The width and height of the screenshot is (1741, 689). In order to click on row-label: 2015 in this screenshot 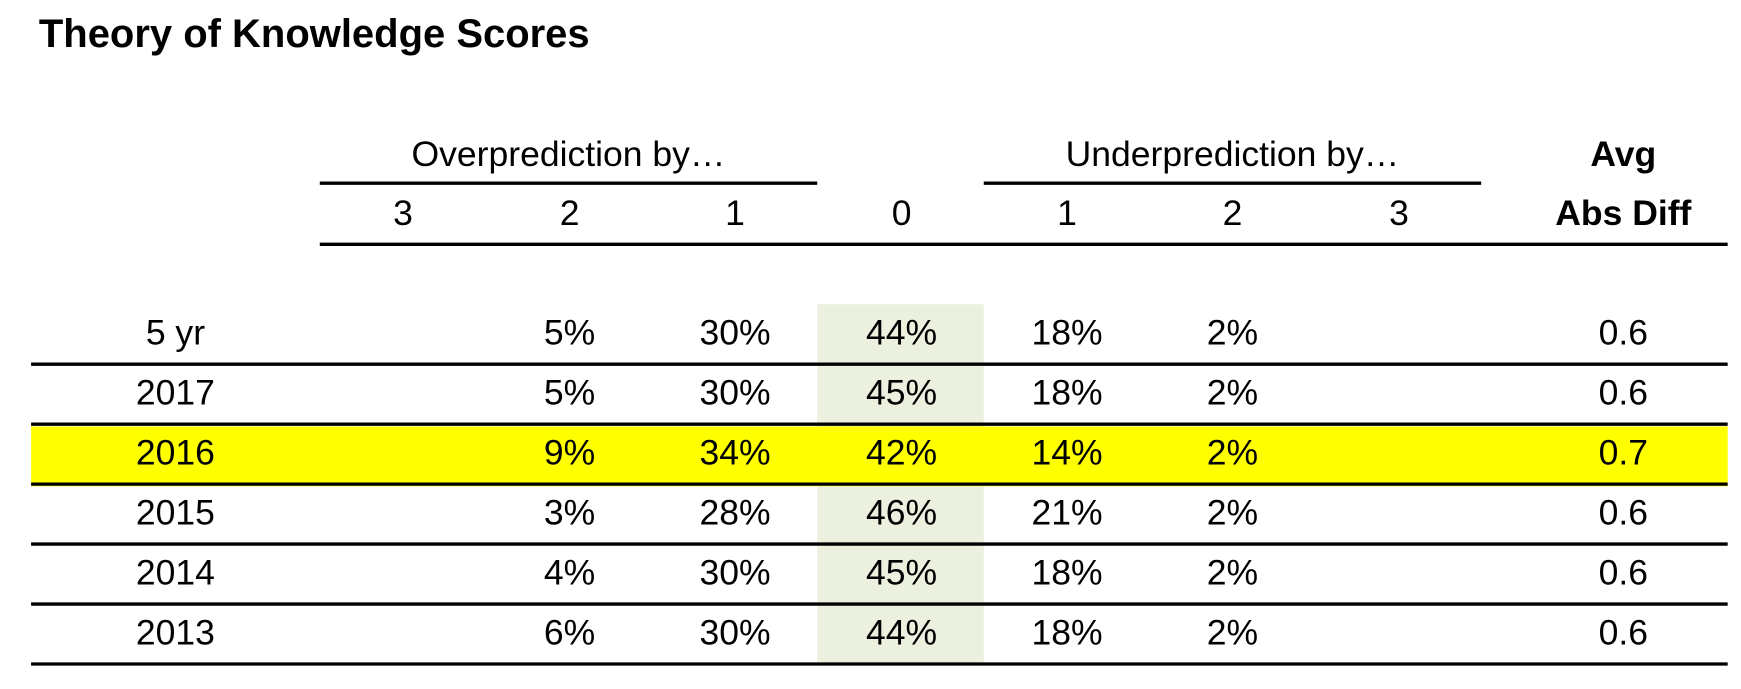, I will do `click(175, 513)`.